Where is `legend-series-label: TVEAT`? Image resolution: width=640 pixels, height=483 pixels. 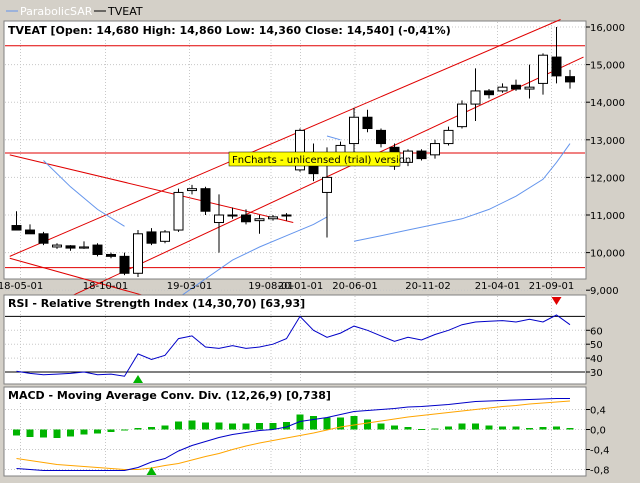 legend-series-label: TVEAT is located at coordinates (125, 11).